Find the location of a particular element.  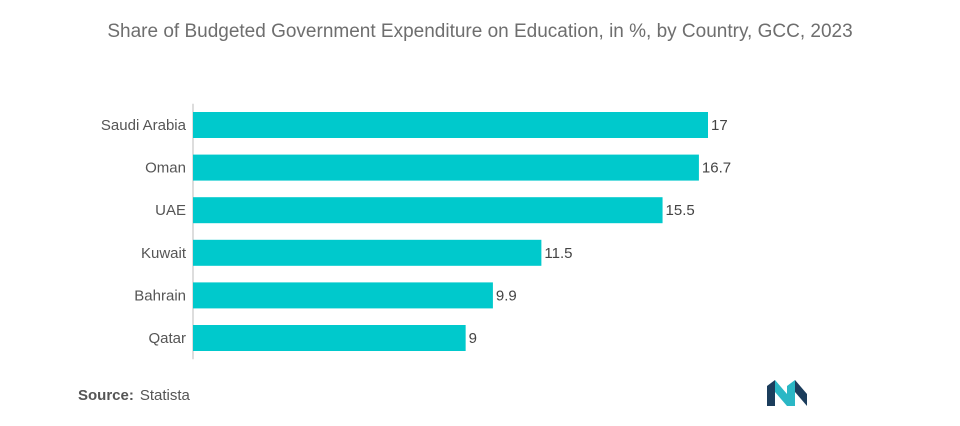

data-label: 11.5 is located at coordinates (558, 253).